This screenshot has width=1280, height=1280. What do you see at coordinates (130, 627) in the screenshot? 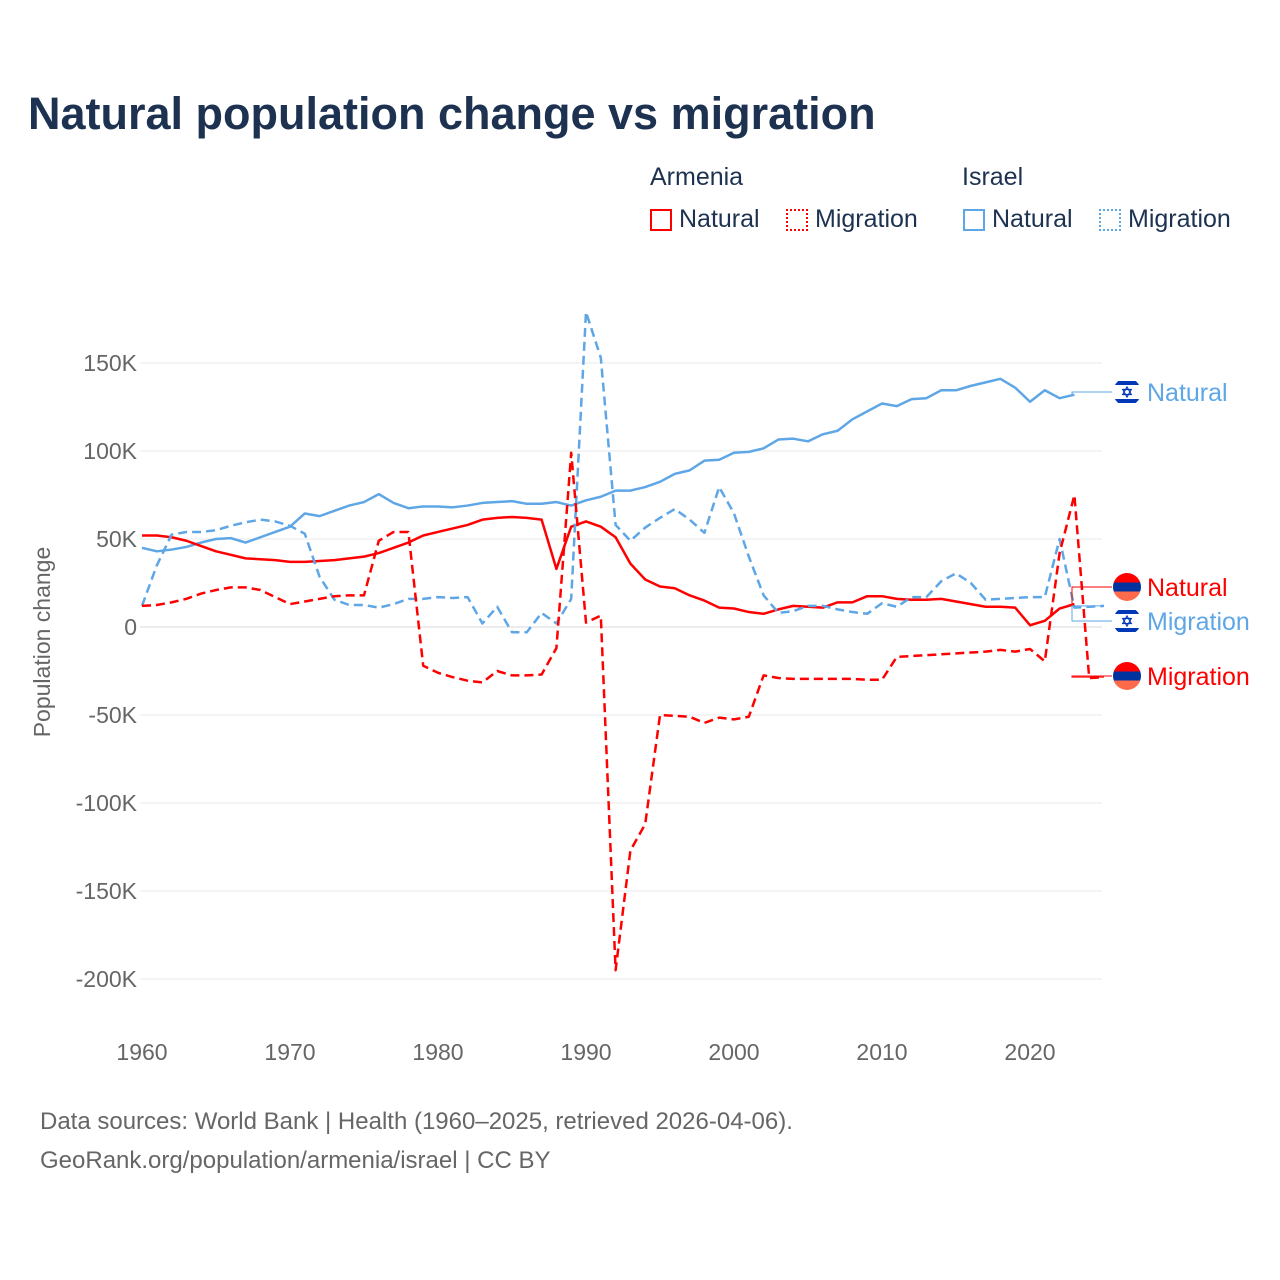
I see `y-tick-label: 0` at bounding box center [130, 627].